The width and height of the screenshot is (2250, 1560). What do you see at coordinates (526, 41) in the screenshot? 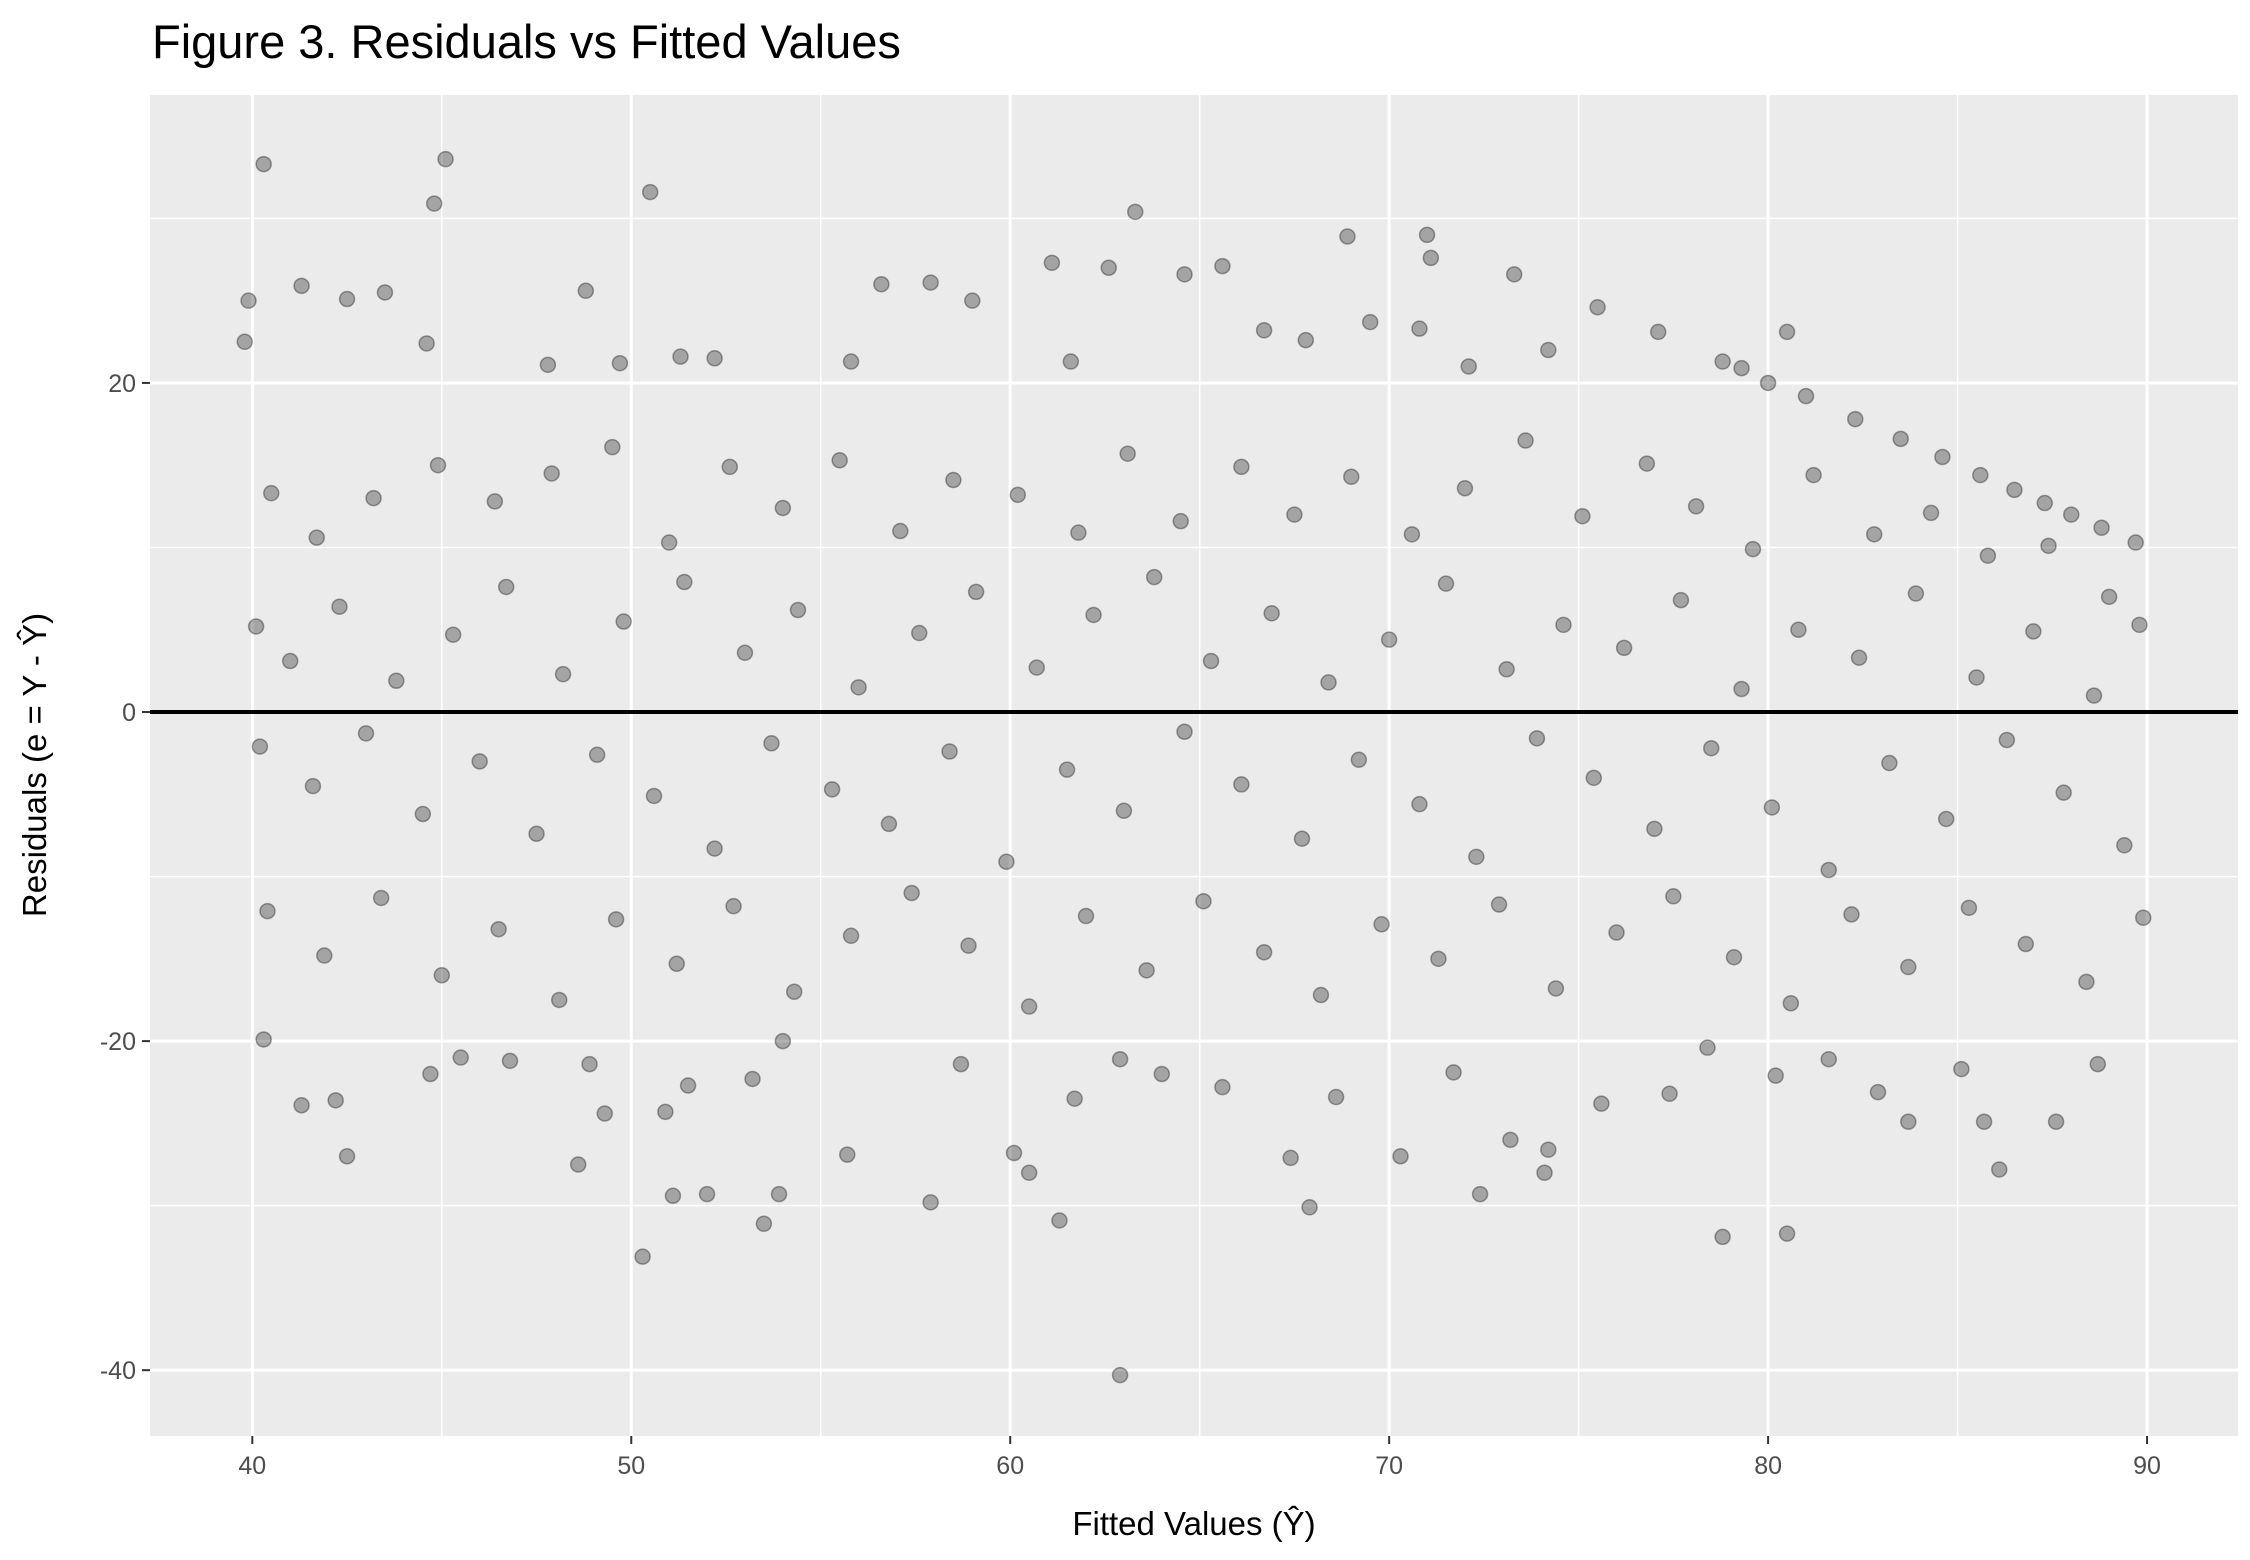
I see `chart-title: Figure 3. Residuals vs Fitted Values` at bounding box center [526, 41].